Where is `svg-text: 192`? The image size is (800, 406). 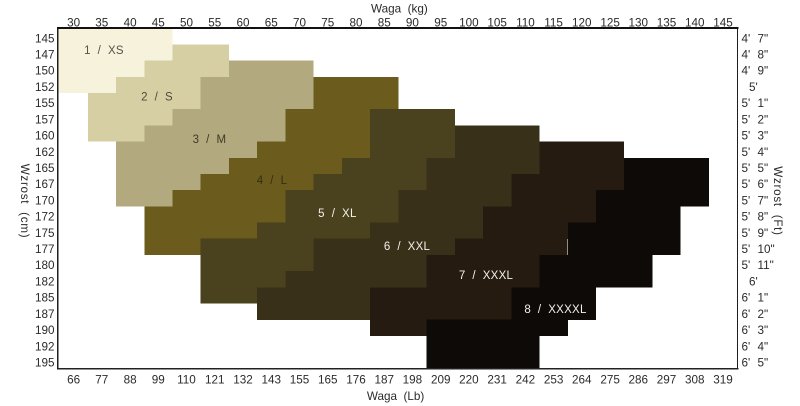
svg-text: 192 is located at coordinates (45, 346).